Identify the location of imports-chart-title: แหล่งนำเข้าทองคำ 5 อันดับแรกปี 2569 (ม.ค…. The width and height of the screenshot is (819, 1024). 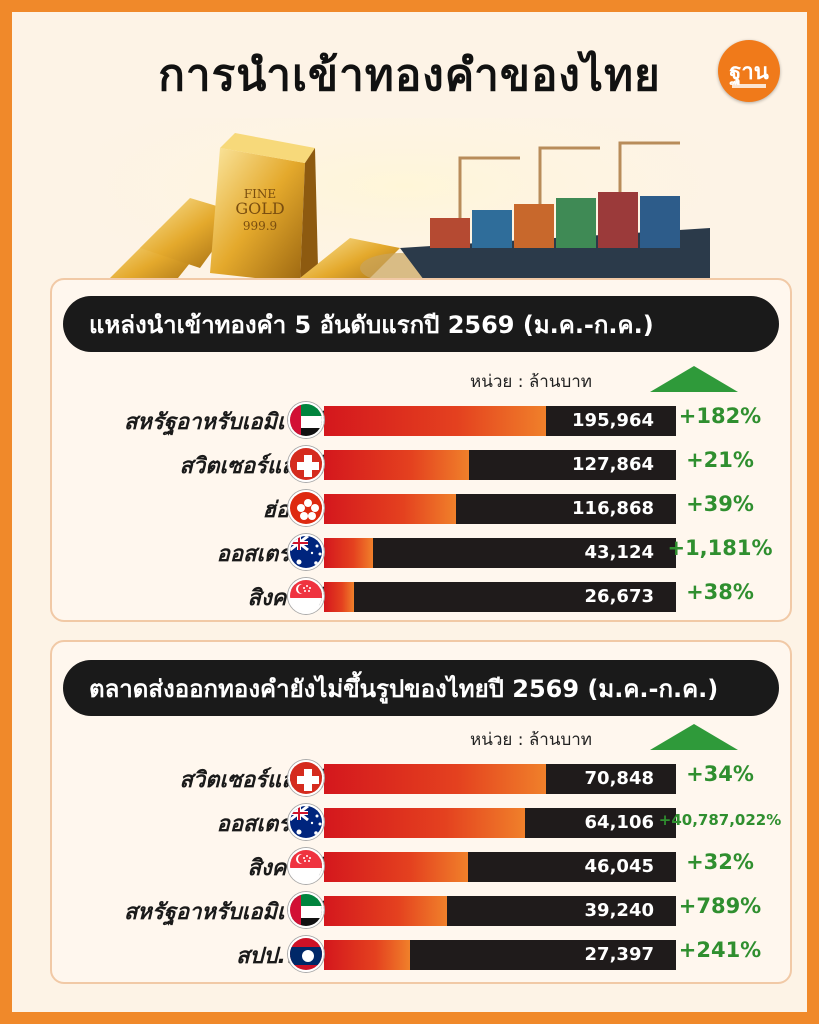
(421, 324).